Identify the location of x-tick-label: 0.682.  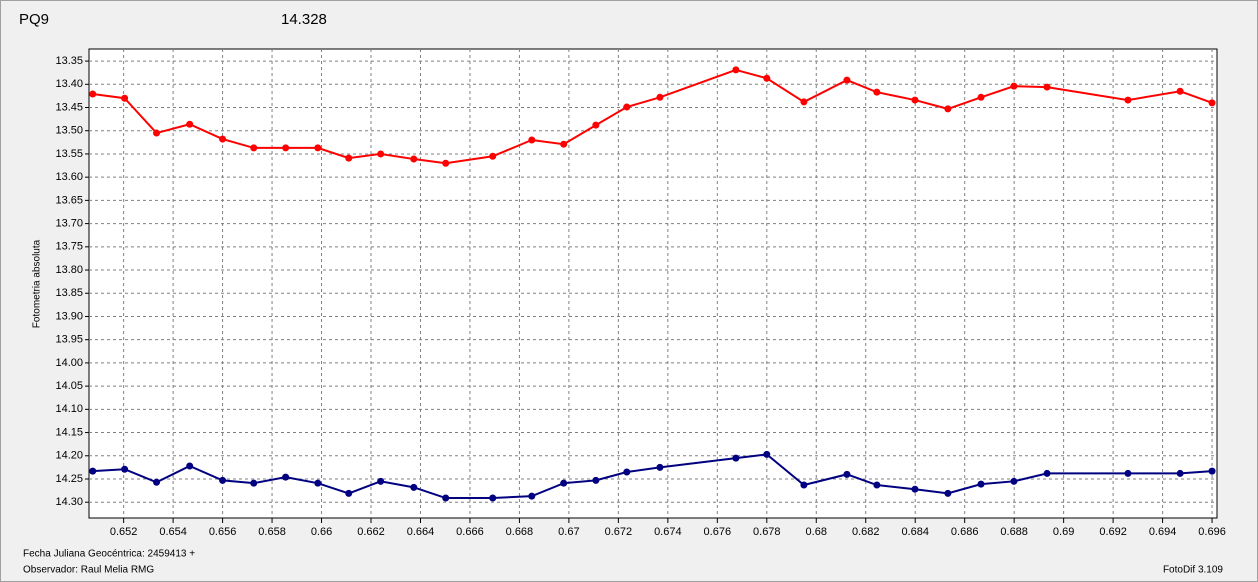
(866, 532).